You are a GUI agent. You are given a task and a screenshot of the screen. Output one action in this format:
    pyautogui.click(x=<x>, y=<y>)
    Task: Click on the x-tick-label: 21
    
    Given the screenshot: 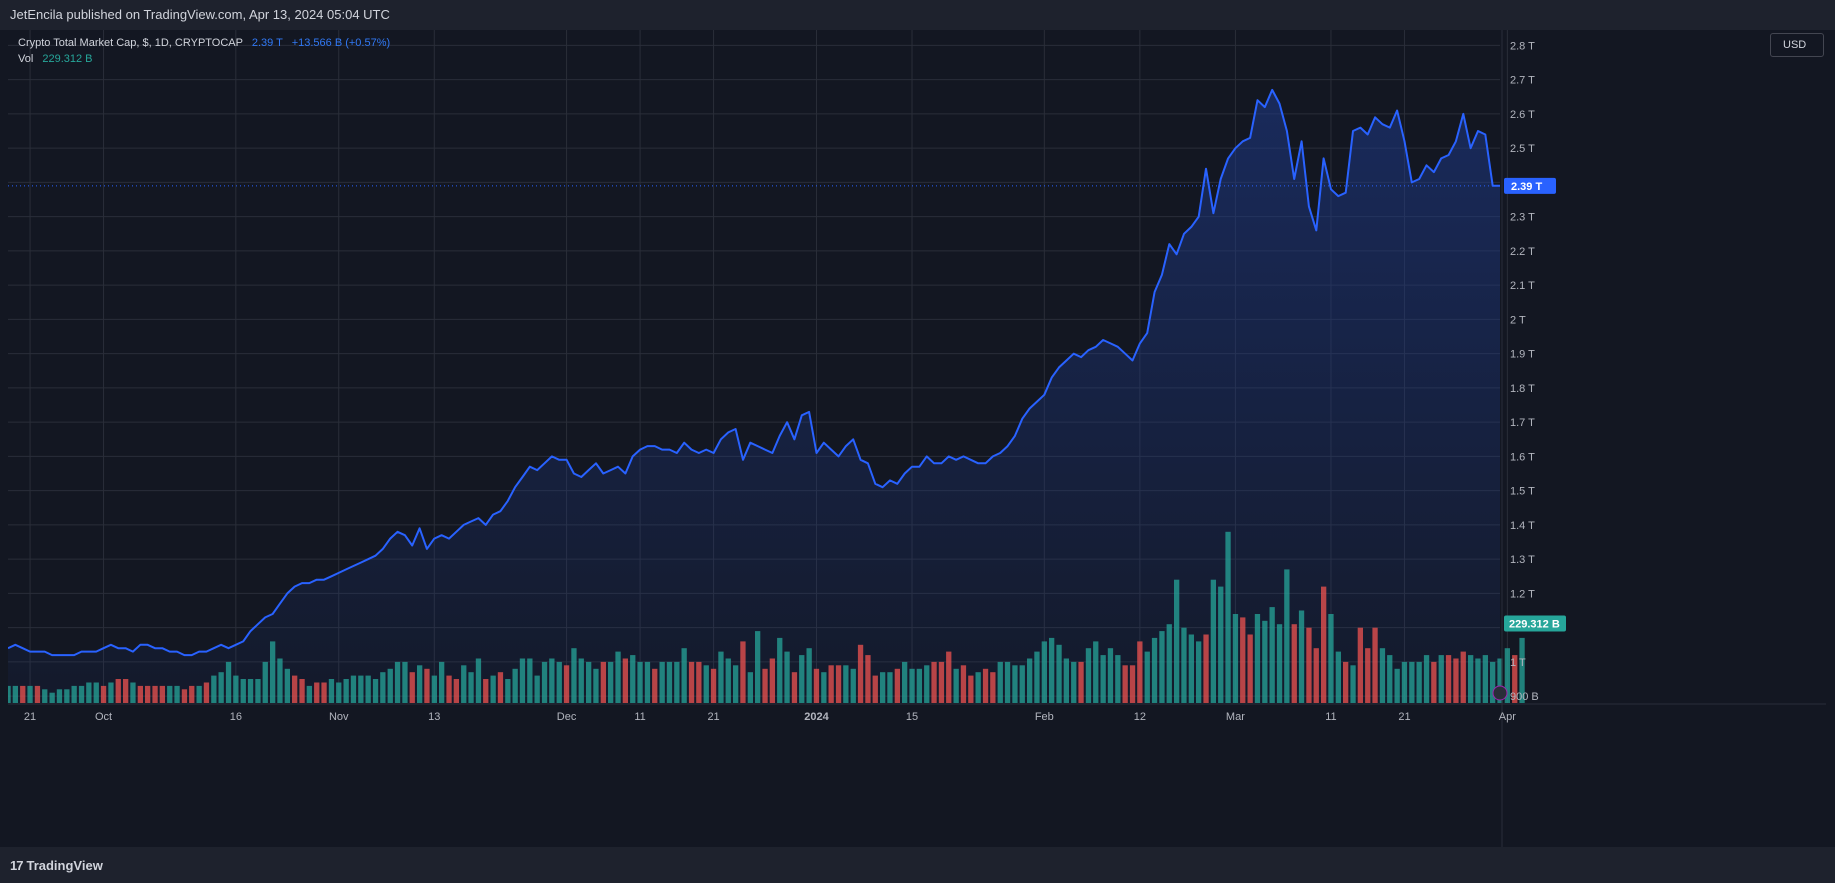 What is the action you would take?
    pyautogui.click(x=713, y=717)
    